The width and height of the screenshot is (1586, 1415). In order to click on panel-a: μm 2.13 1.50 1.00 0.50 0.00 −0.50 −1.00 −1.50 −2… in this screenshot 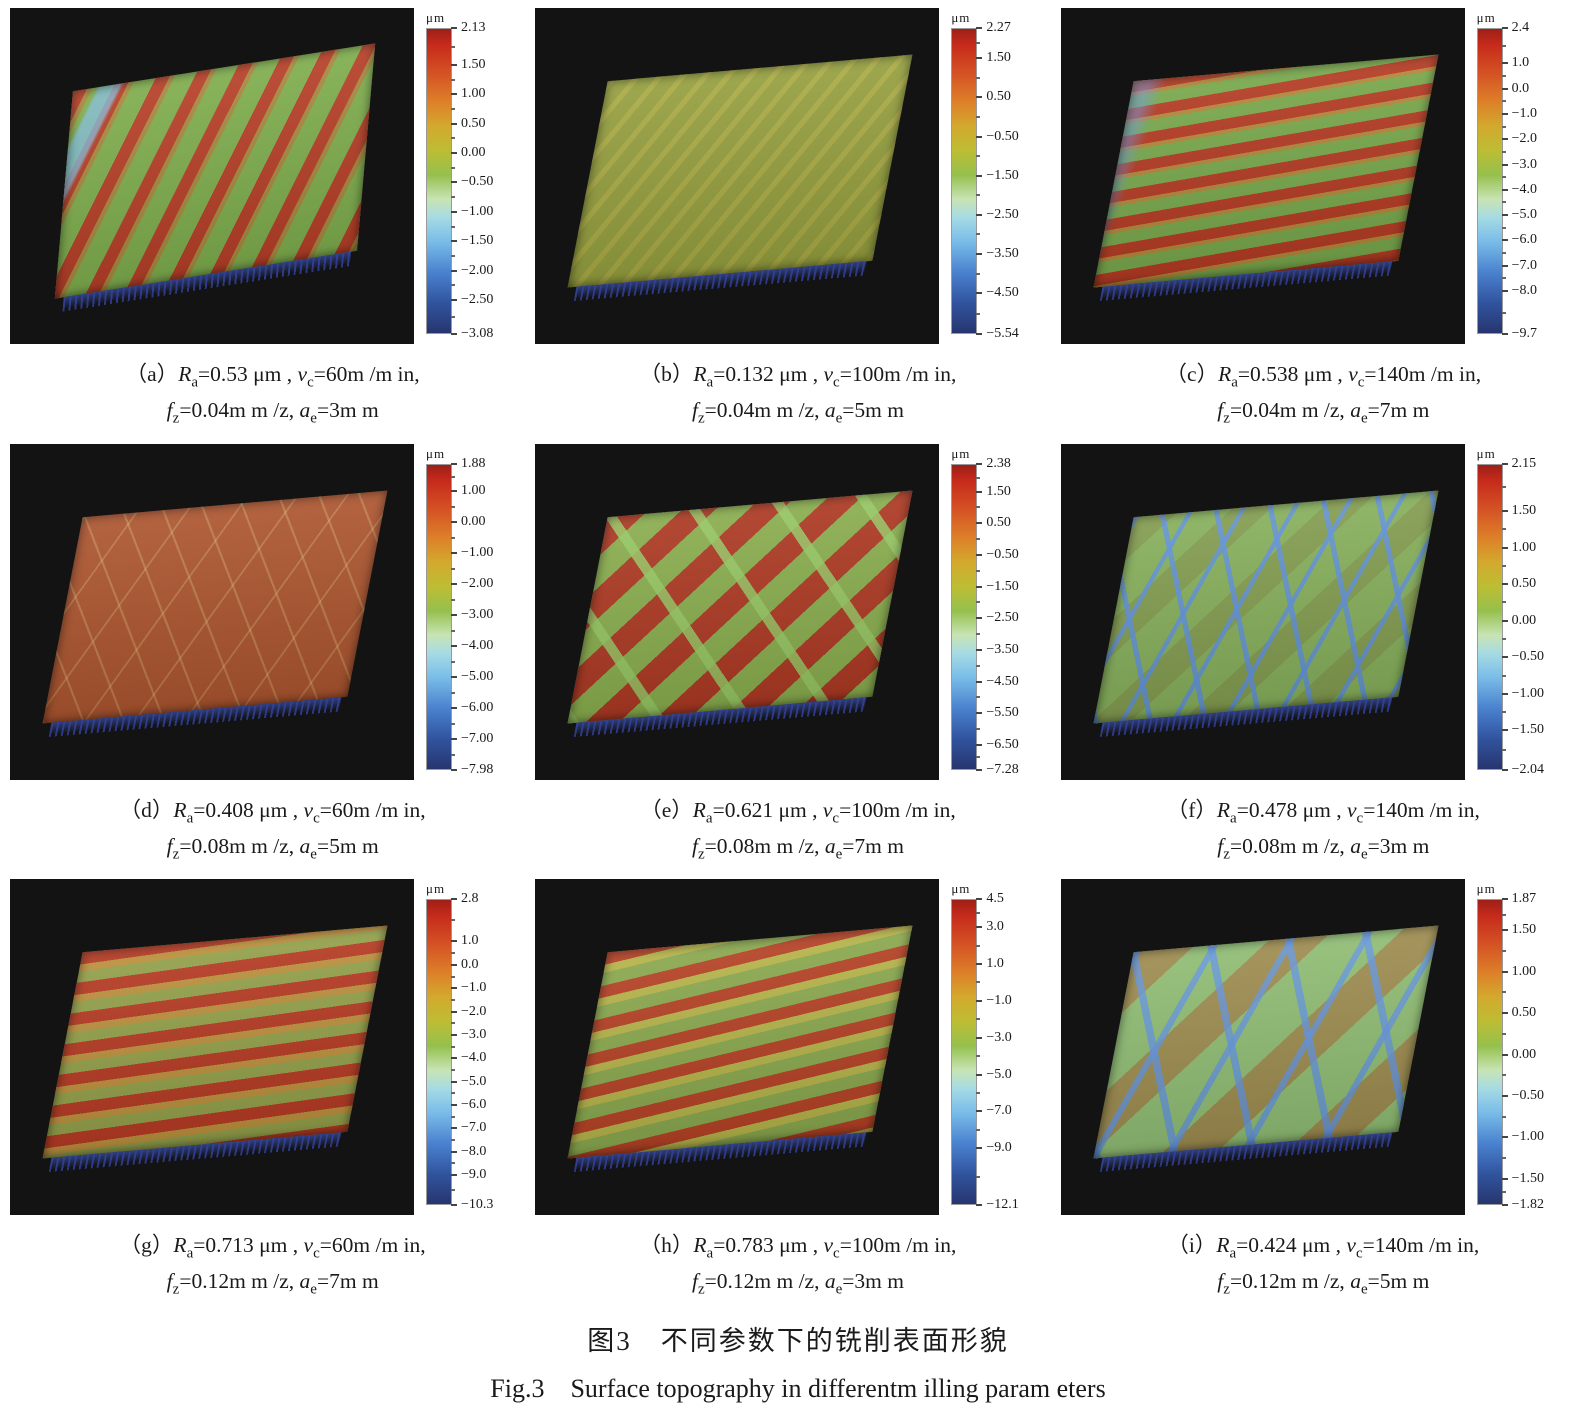, I will do `click(272, 219)`.